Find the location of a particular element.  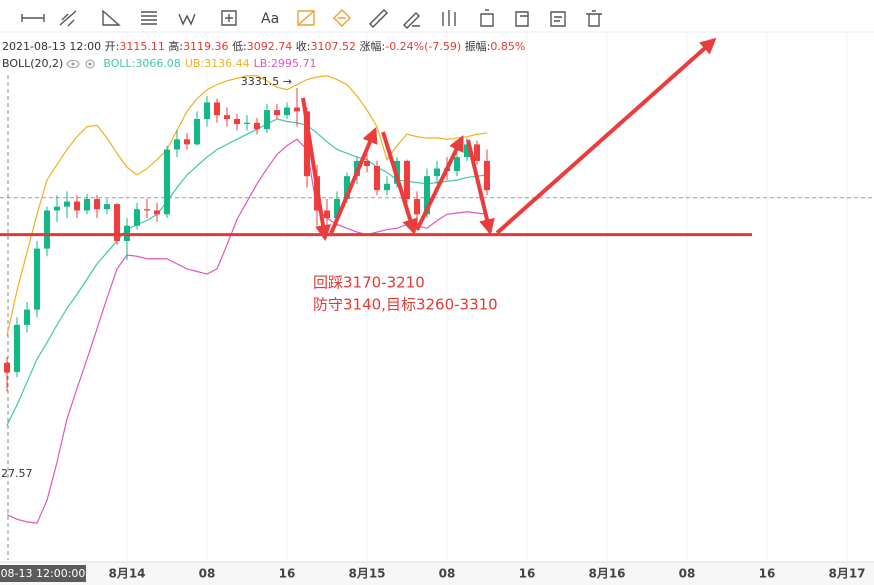

tool-fib is located at coordinates (111, 17).